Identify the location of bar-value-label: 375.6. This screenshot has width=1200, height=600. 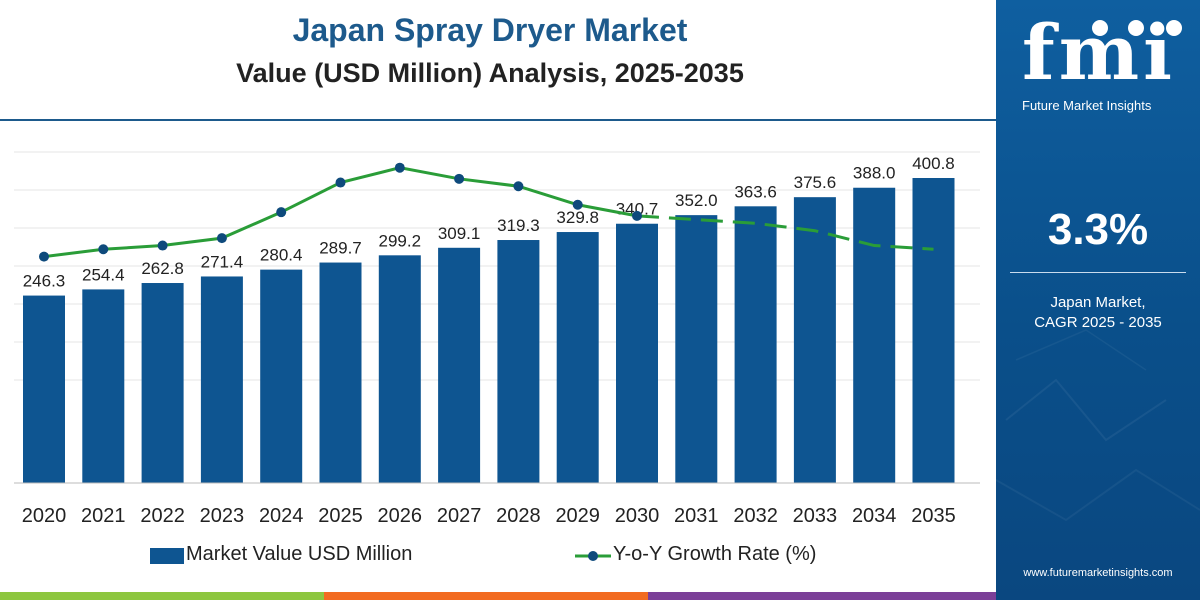
(815, 182).